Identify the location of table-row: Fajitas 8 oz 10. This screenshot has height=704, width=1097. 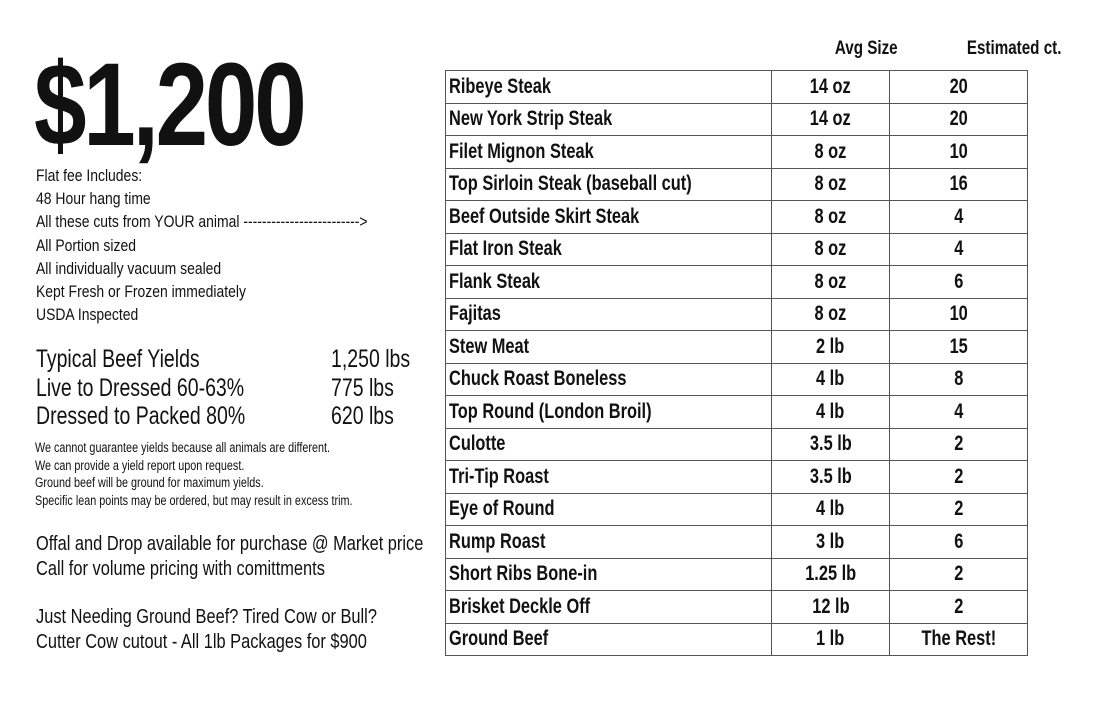
(736, 314).